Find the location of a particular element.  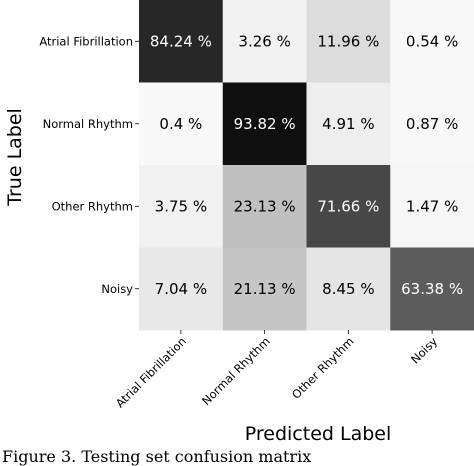

cell-value-label: 63.38 % is located at coordinates (432, 289).